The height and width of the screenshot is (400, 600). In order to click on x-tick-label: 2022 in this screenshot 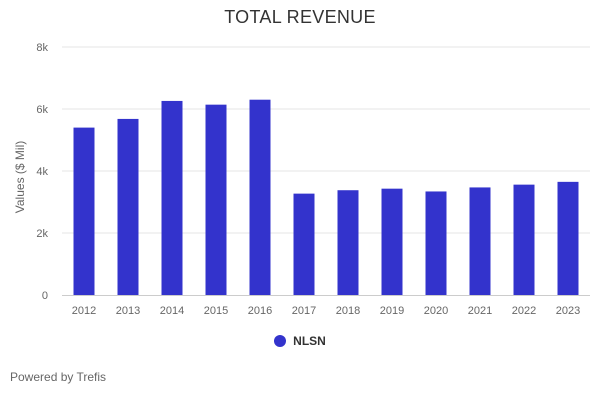, I will do `click(524, 311)`.